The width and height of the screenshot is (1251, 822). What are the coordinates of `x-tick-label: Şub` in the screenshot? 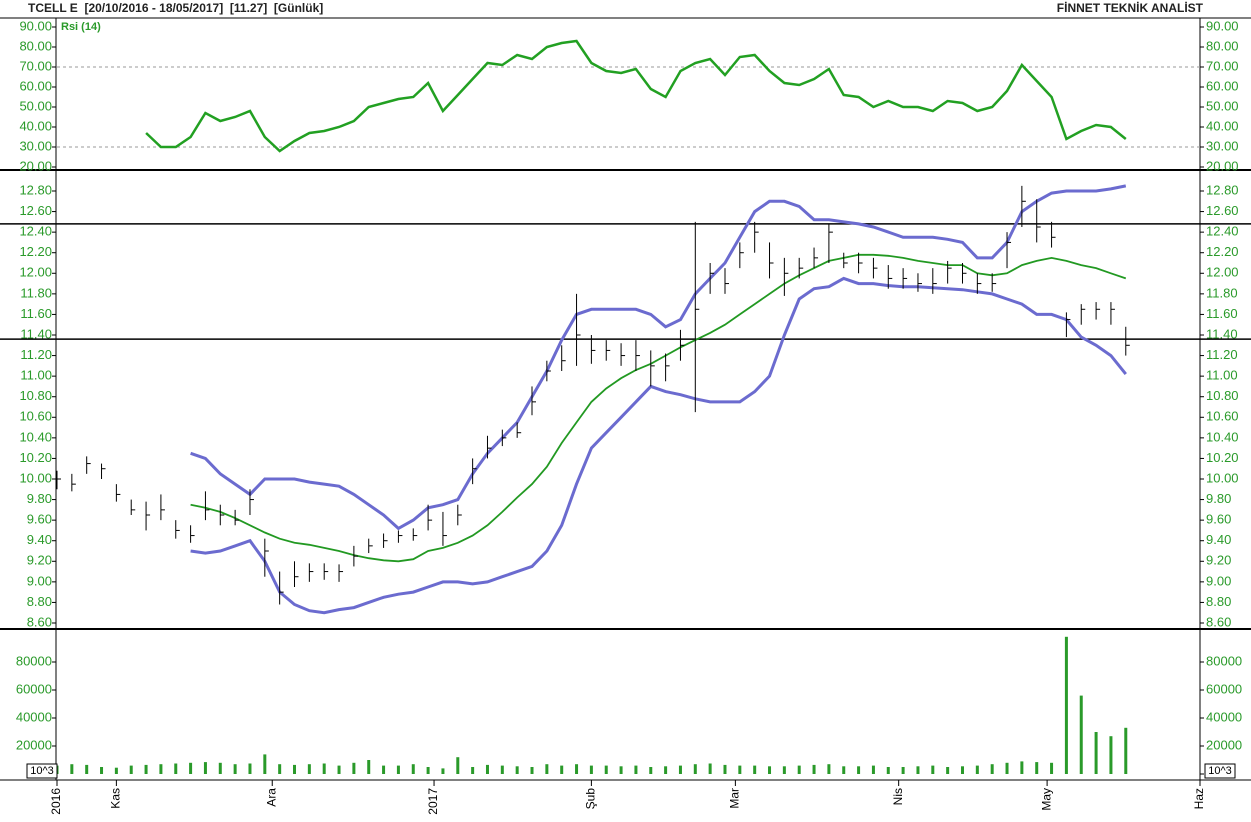 It's located at (591, 799).